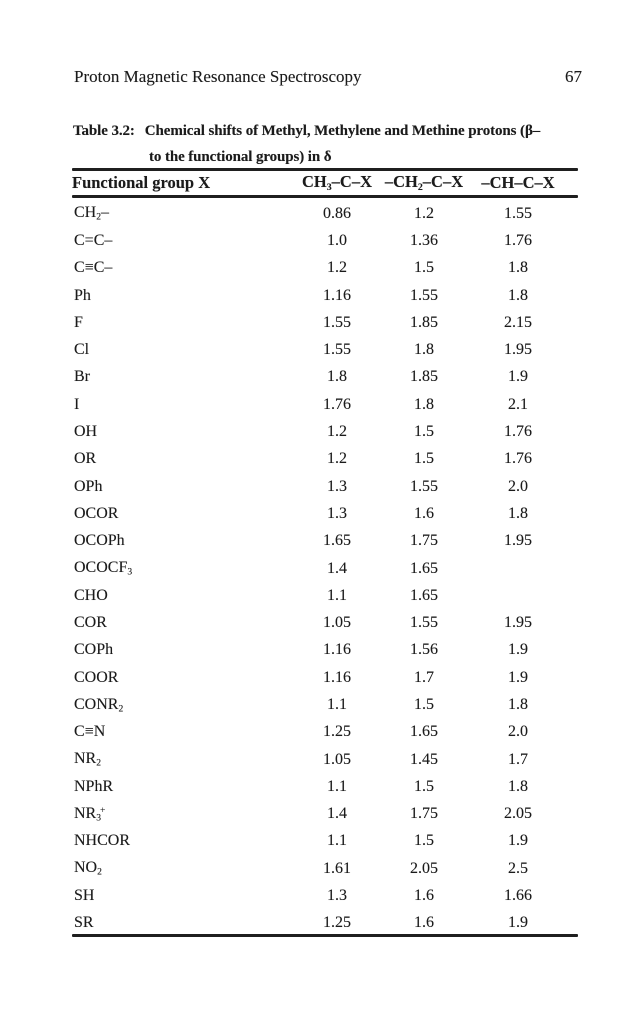 The image size is (638, 1023). Describe the element at coordinates (518, 182) in the screenshot. I see `column-header-ch-c-x: –CH–C–X` at that location.